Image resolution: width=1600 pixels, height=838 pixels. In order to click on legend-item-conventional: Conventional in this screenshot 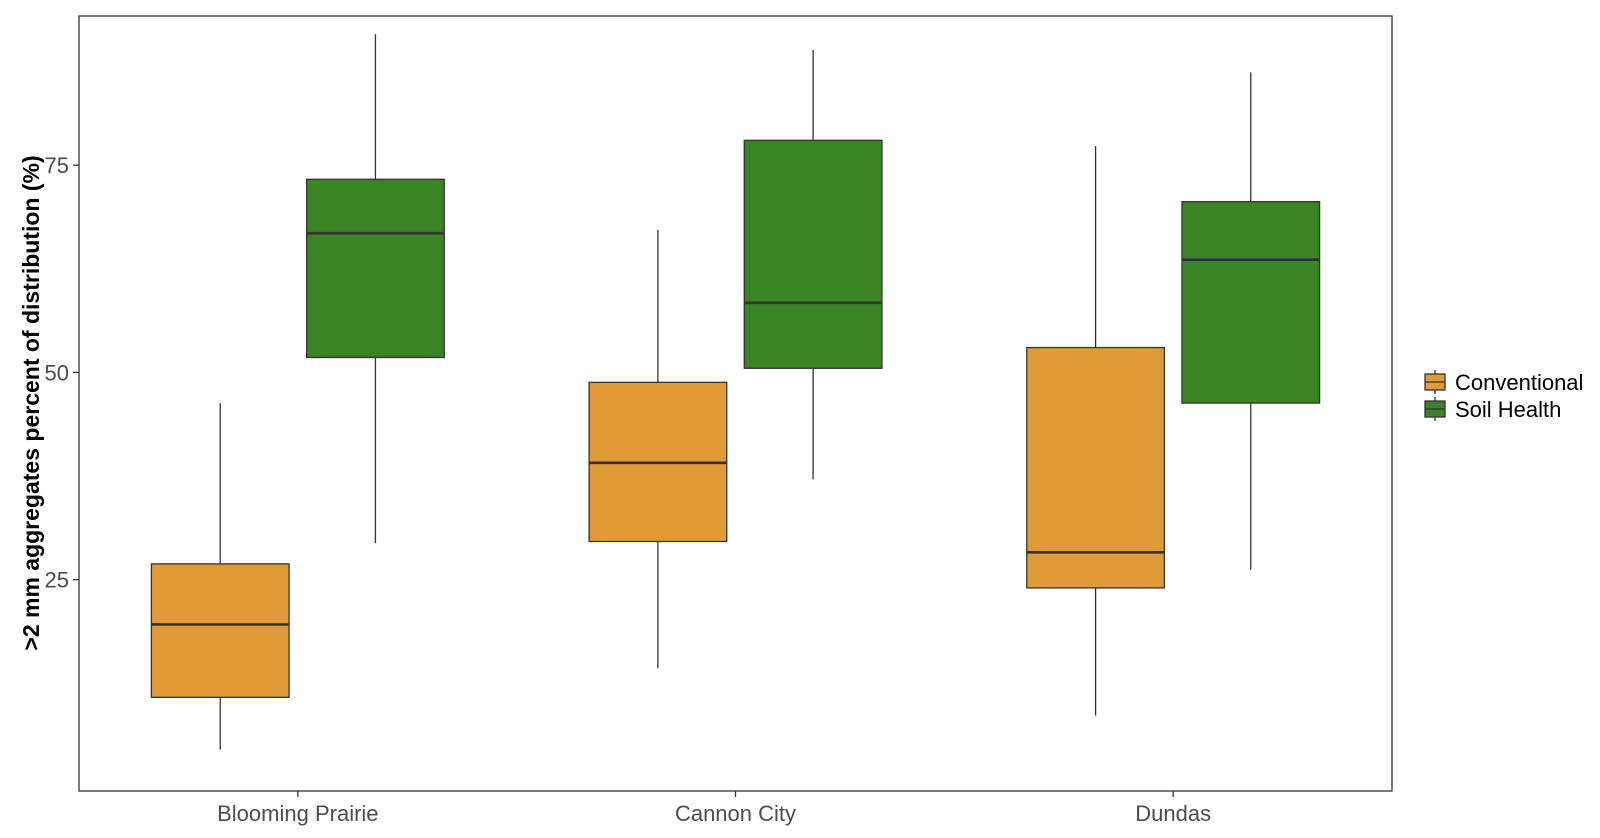, I will do `click(1503, 382)`.